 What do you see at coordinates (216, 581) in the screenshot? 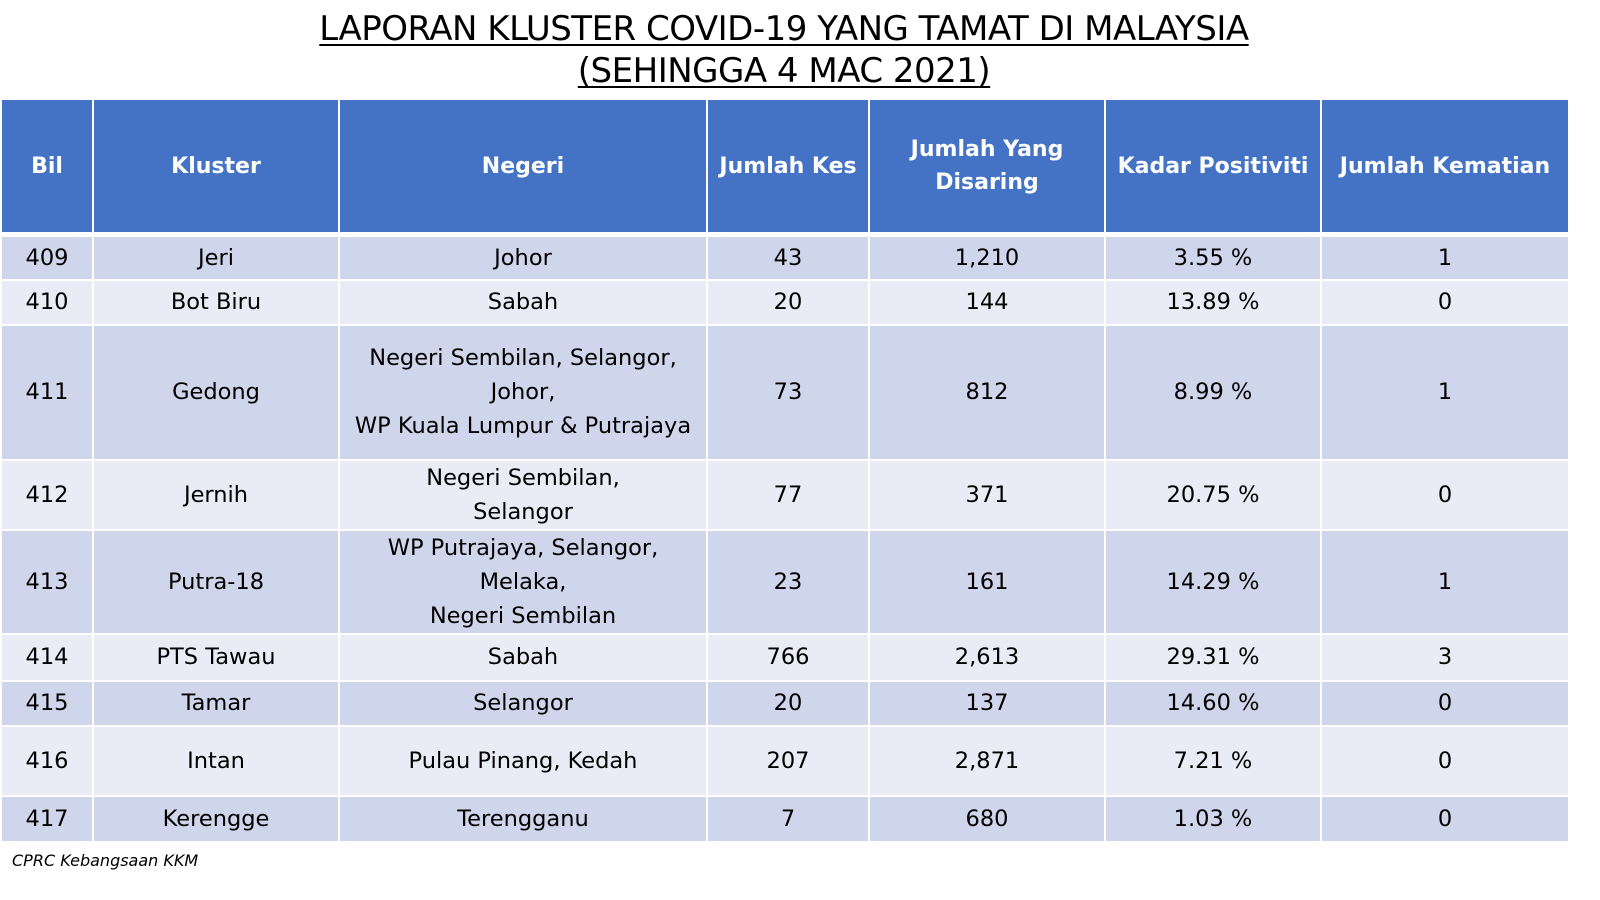
I see `cell-kluster: Putra-18` at bounding box center [216, 581].